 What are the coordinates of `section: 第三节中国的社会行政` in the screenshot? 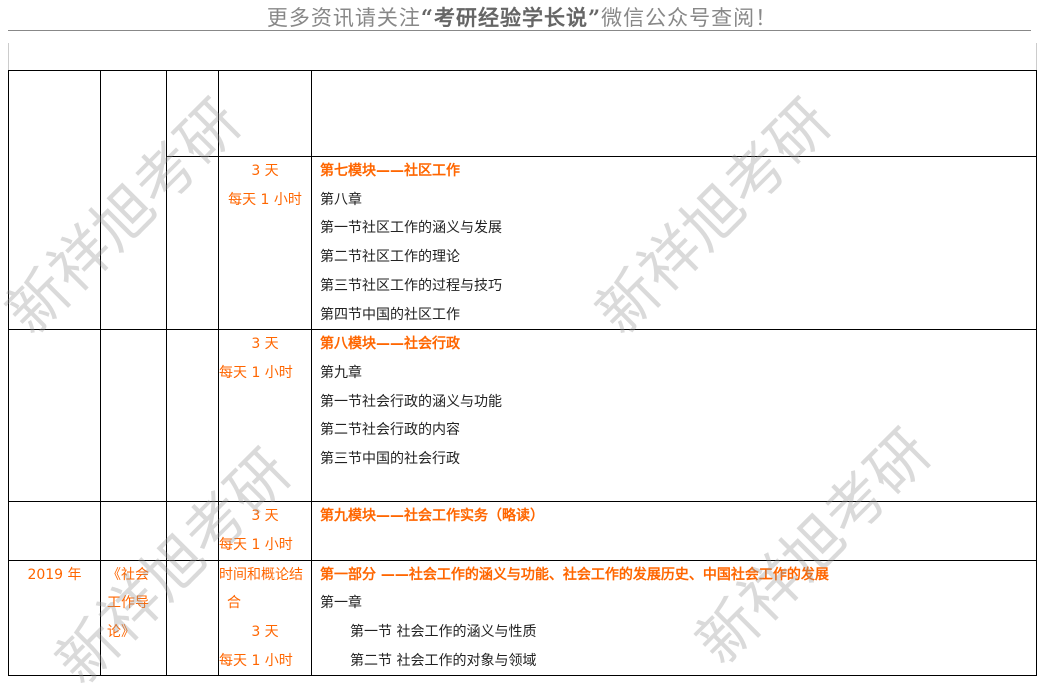 It's located at (390, 459).